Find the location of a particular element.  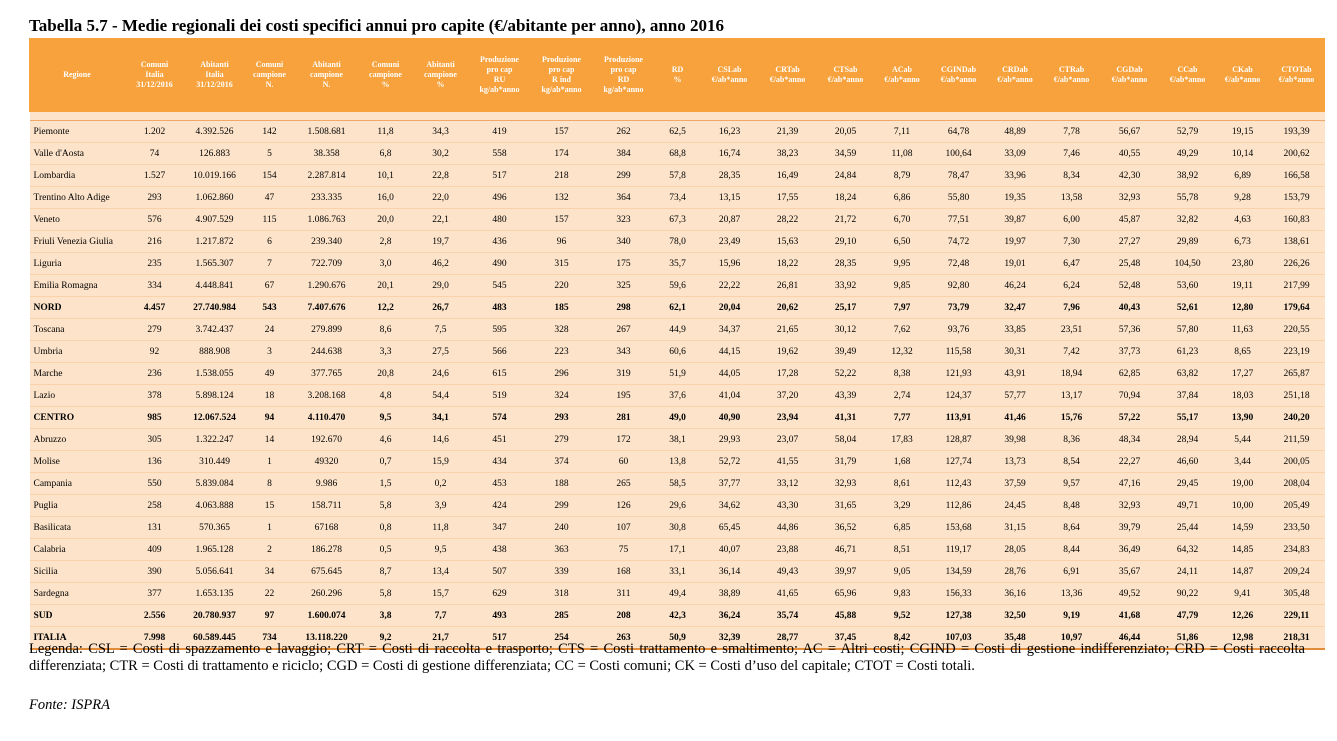

value-cell: 107 is located at coordinates (623, 527).